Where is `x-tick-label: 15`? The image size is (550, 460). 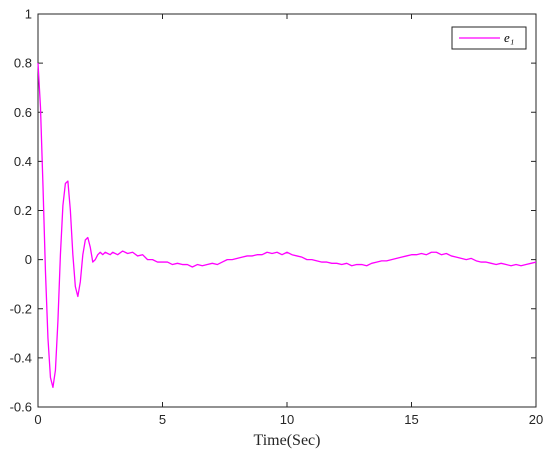
x-tick-label: 15 is located at coordinates (411, 419).